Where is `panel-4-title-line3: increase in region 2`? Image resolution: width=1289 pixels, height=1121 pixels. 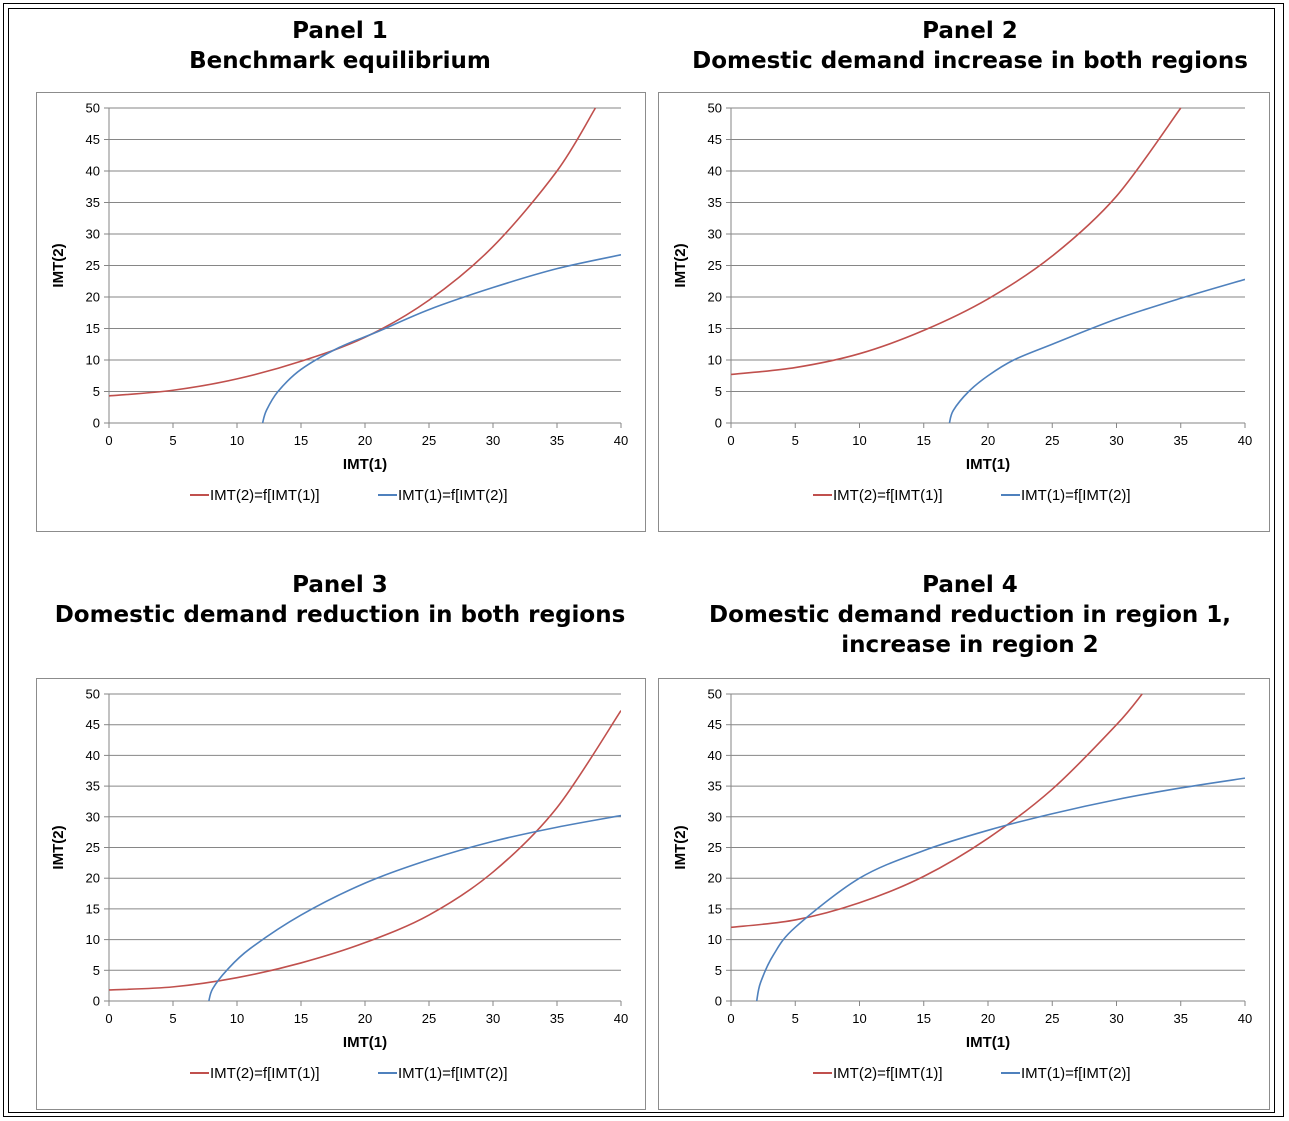 panel-4-title-line3: increase in region 2 is located at coordinates (970, 645).